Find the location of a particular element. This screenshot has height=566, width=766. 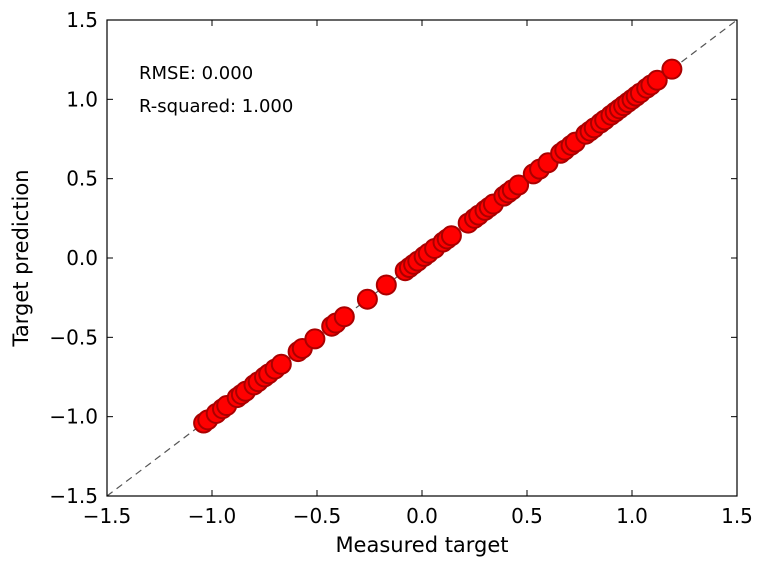

x-tick-label: −1.0 is located at coordinates (212, 516).